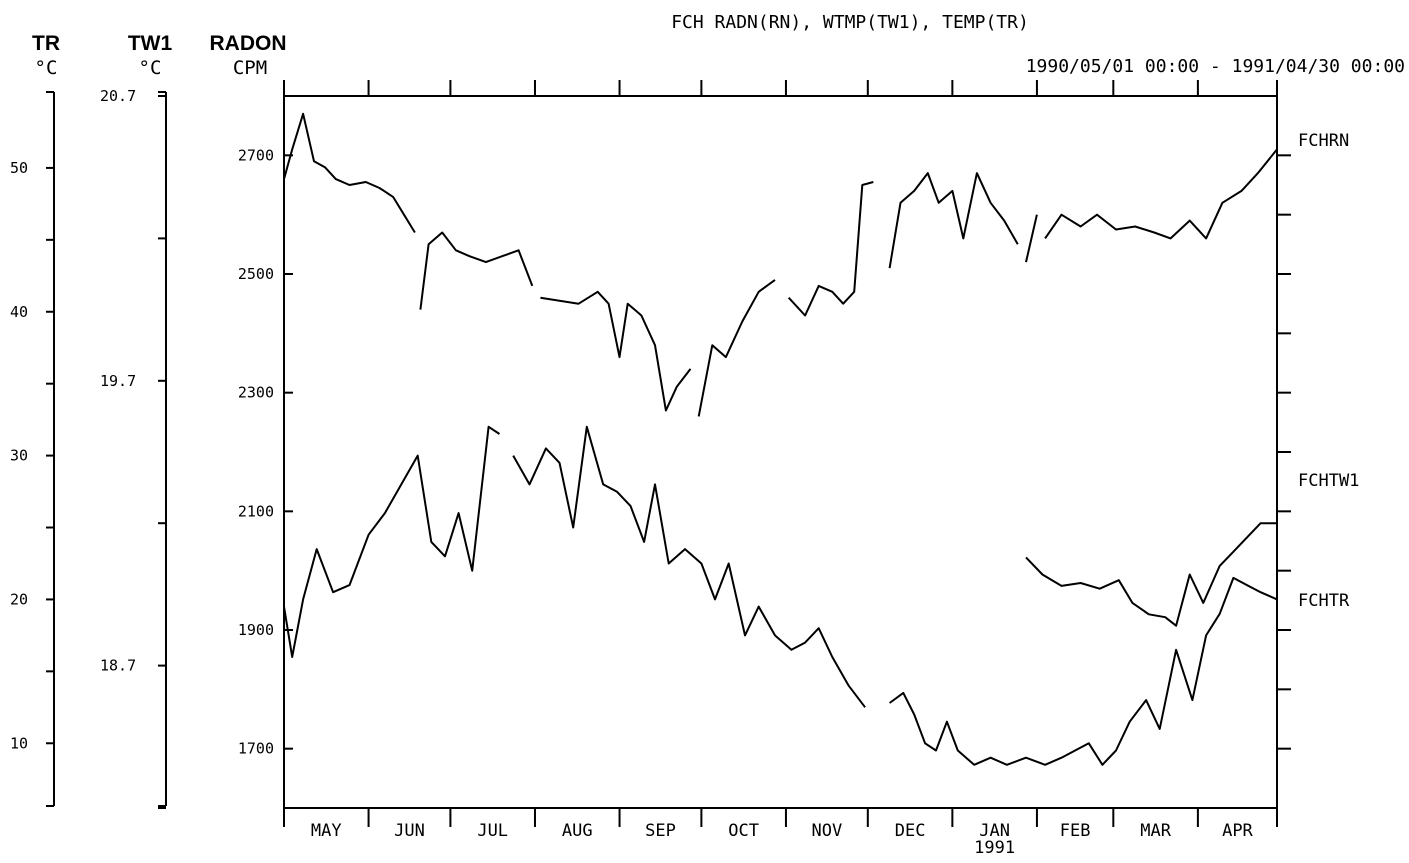  Describe the element at coordinates (118, 666) in the screenshot. I see `tw1-tick-label: 18.7` at that location.